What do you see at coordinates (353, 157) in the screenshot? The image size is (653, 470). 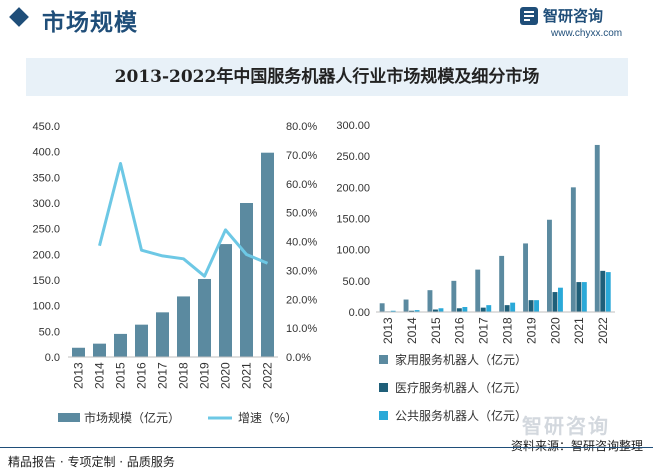 I see `y-tick-label: 250.00` at bounding box center [353, 157].